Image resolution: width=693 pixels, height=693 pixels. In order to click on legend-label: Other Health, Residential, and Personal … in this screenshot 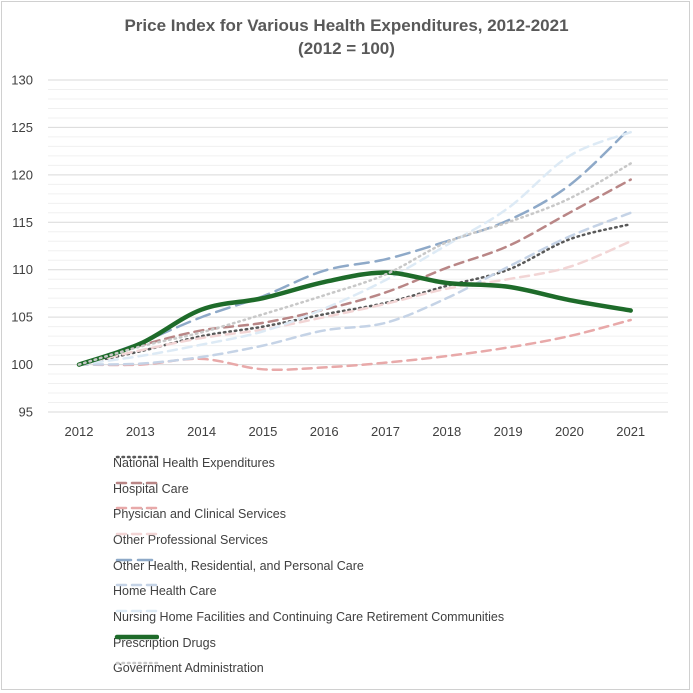, I will do `click(238, 565)`.